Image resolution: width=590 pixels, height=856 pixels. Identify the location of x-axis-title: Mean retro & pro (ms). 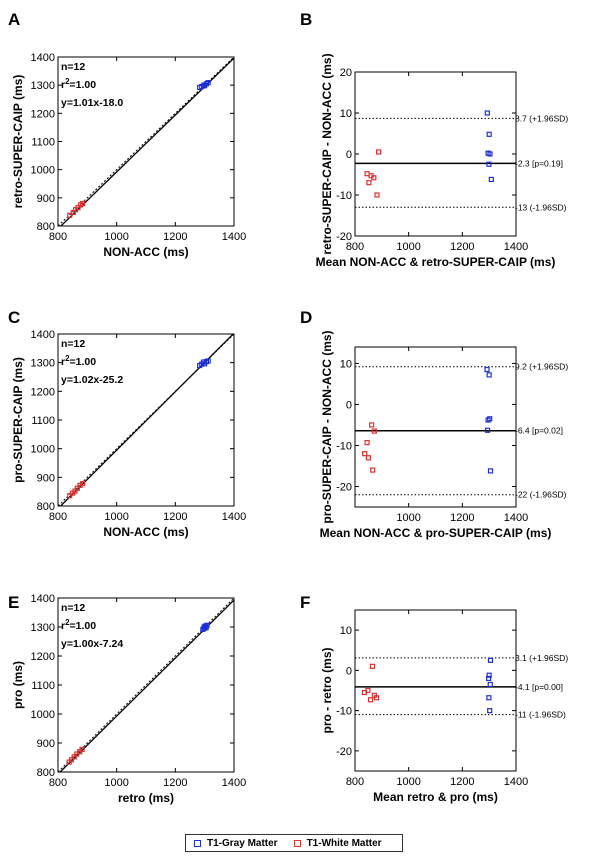
(435, 797).